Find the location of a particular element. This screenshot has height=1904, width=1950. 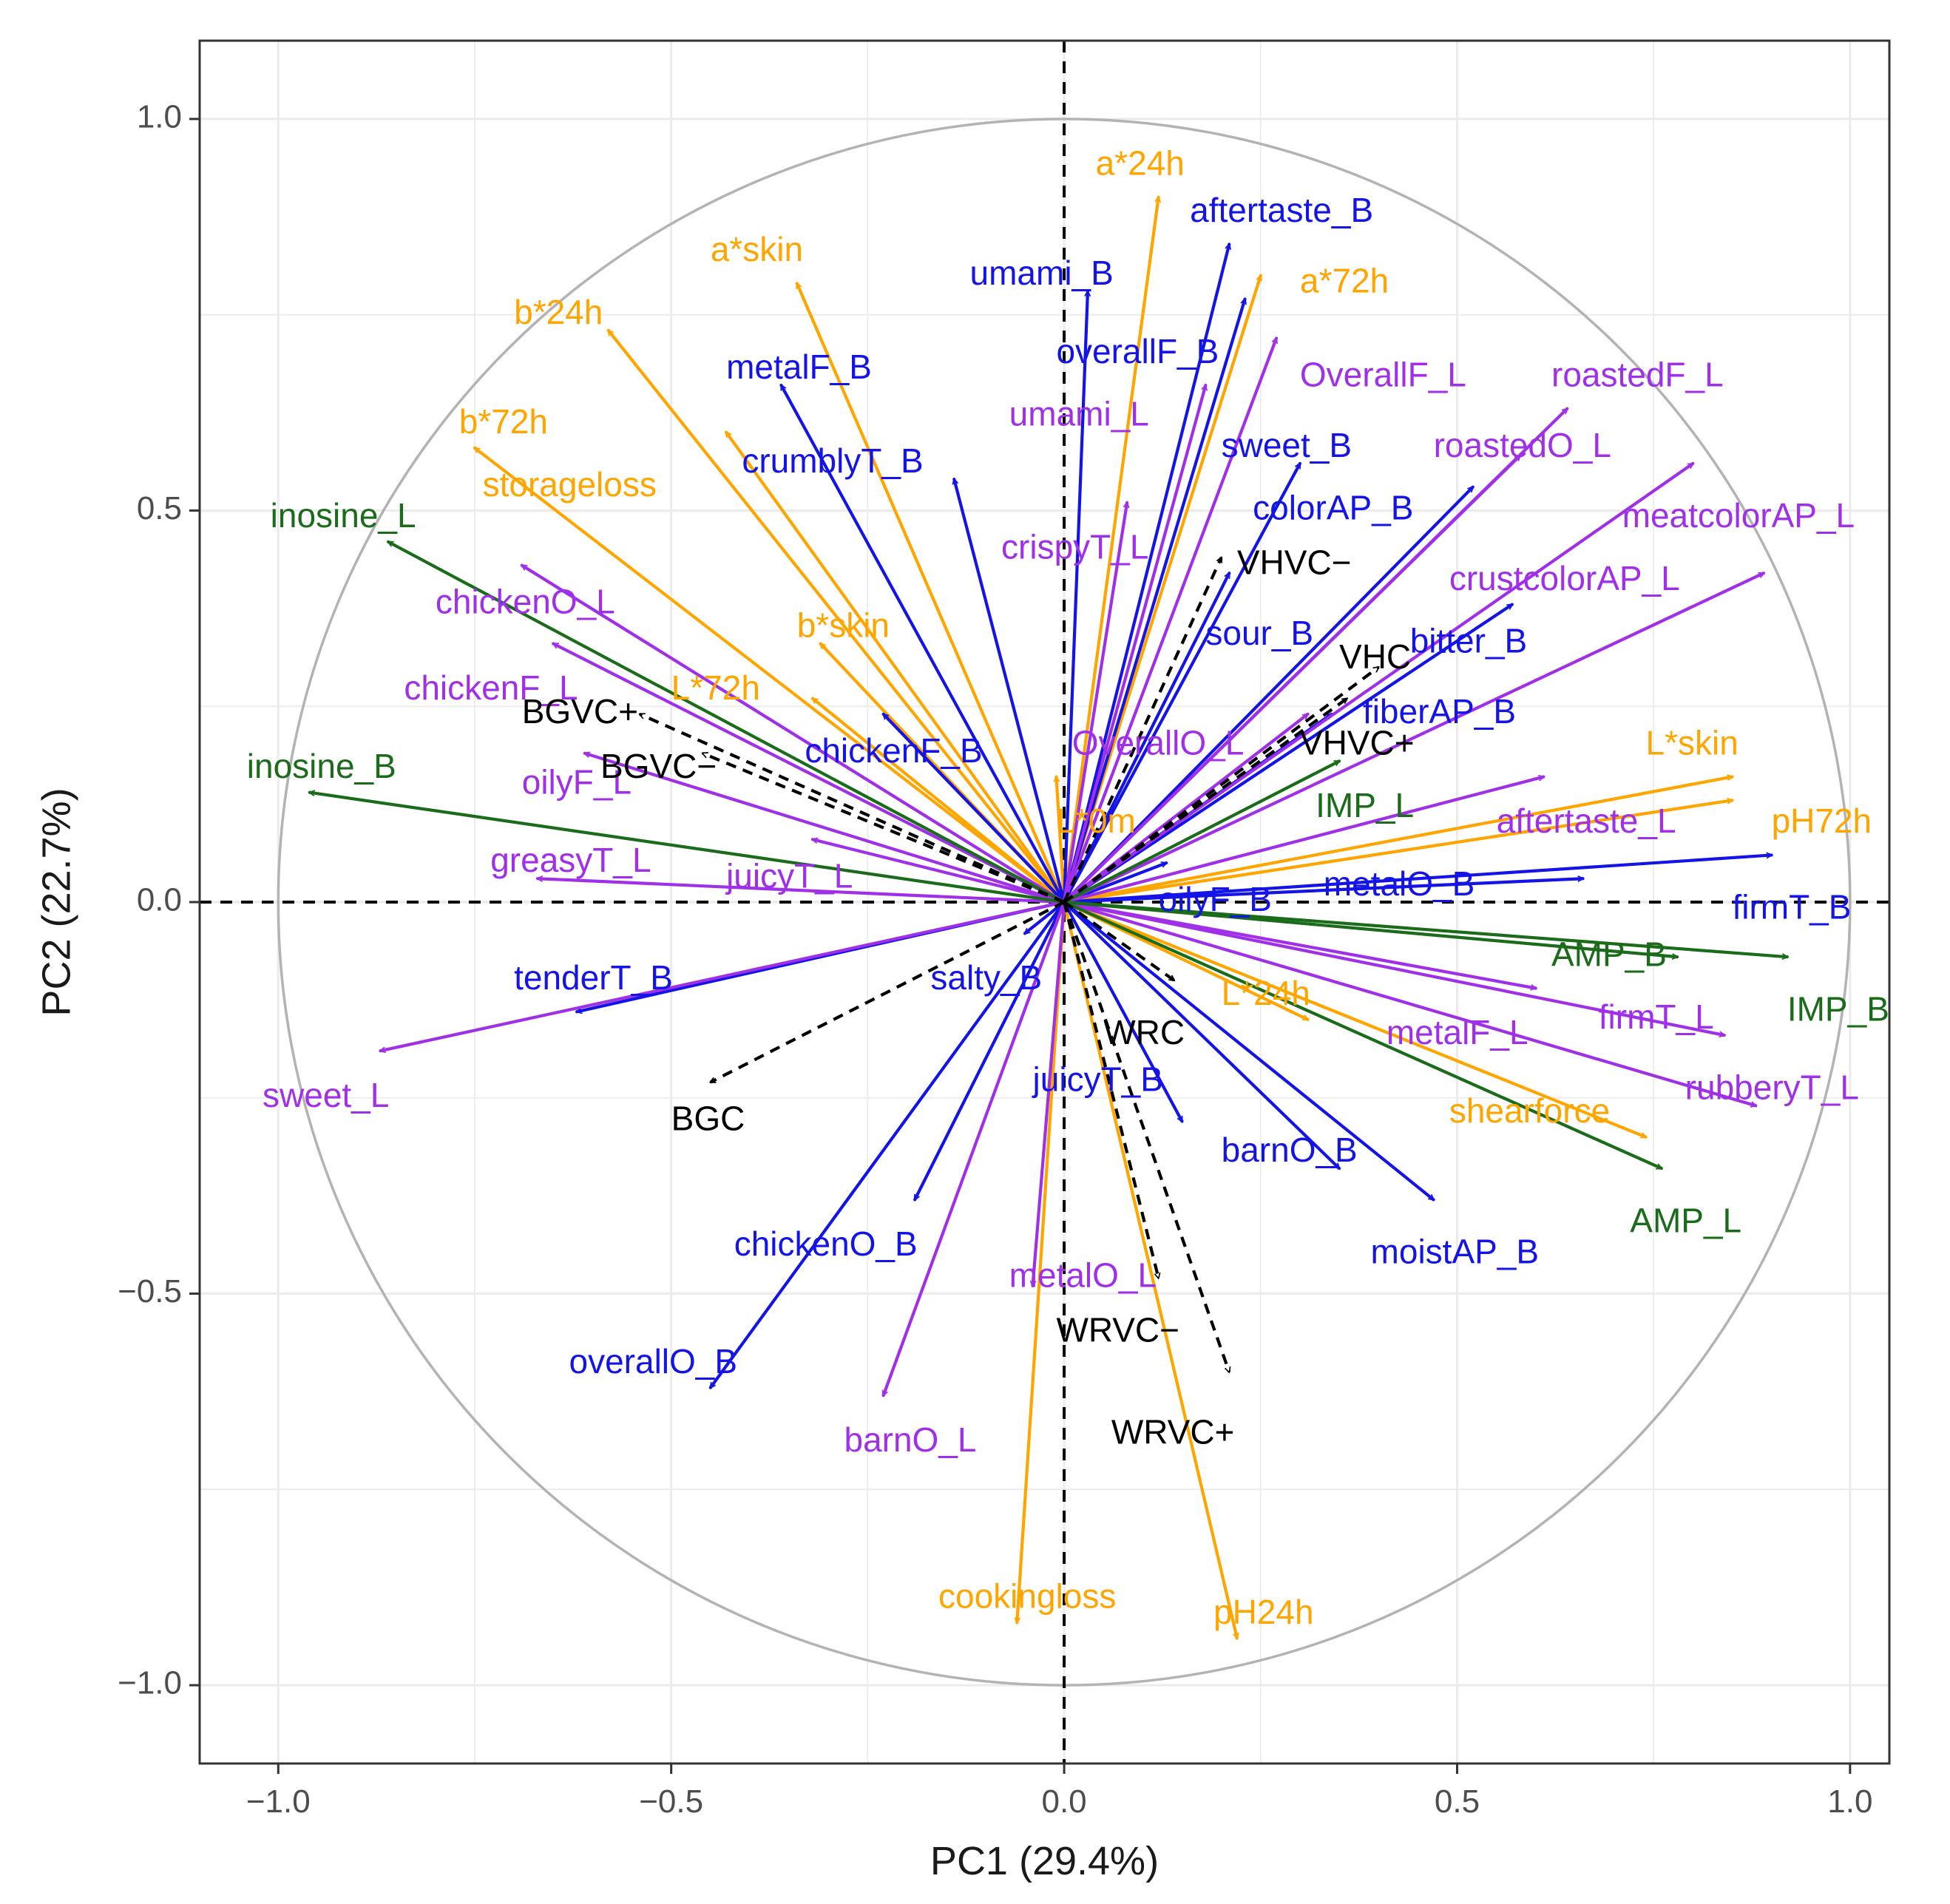

label-l-star-skin: L*skin is located at coordinates (1692, 742).